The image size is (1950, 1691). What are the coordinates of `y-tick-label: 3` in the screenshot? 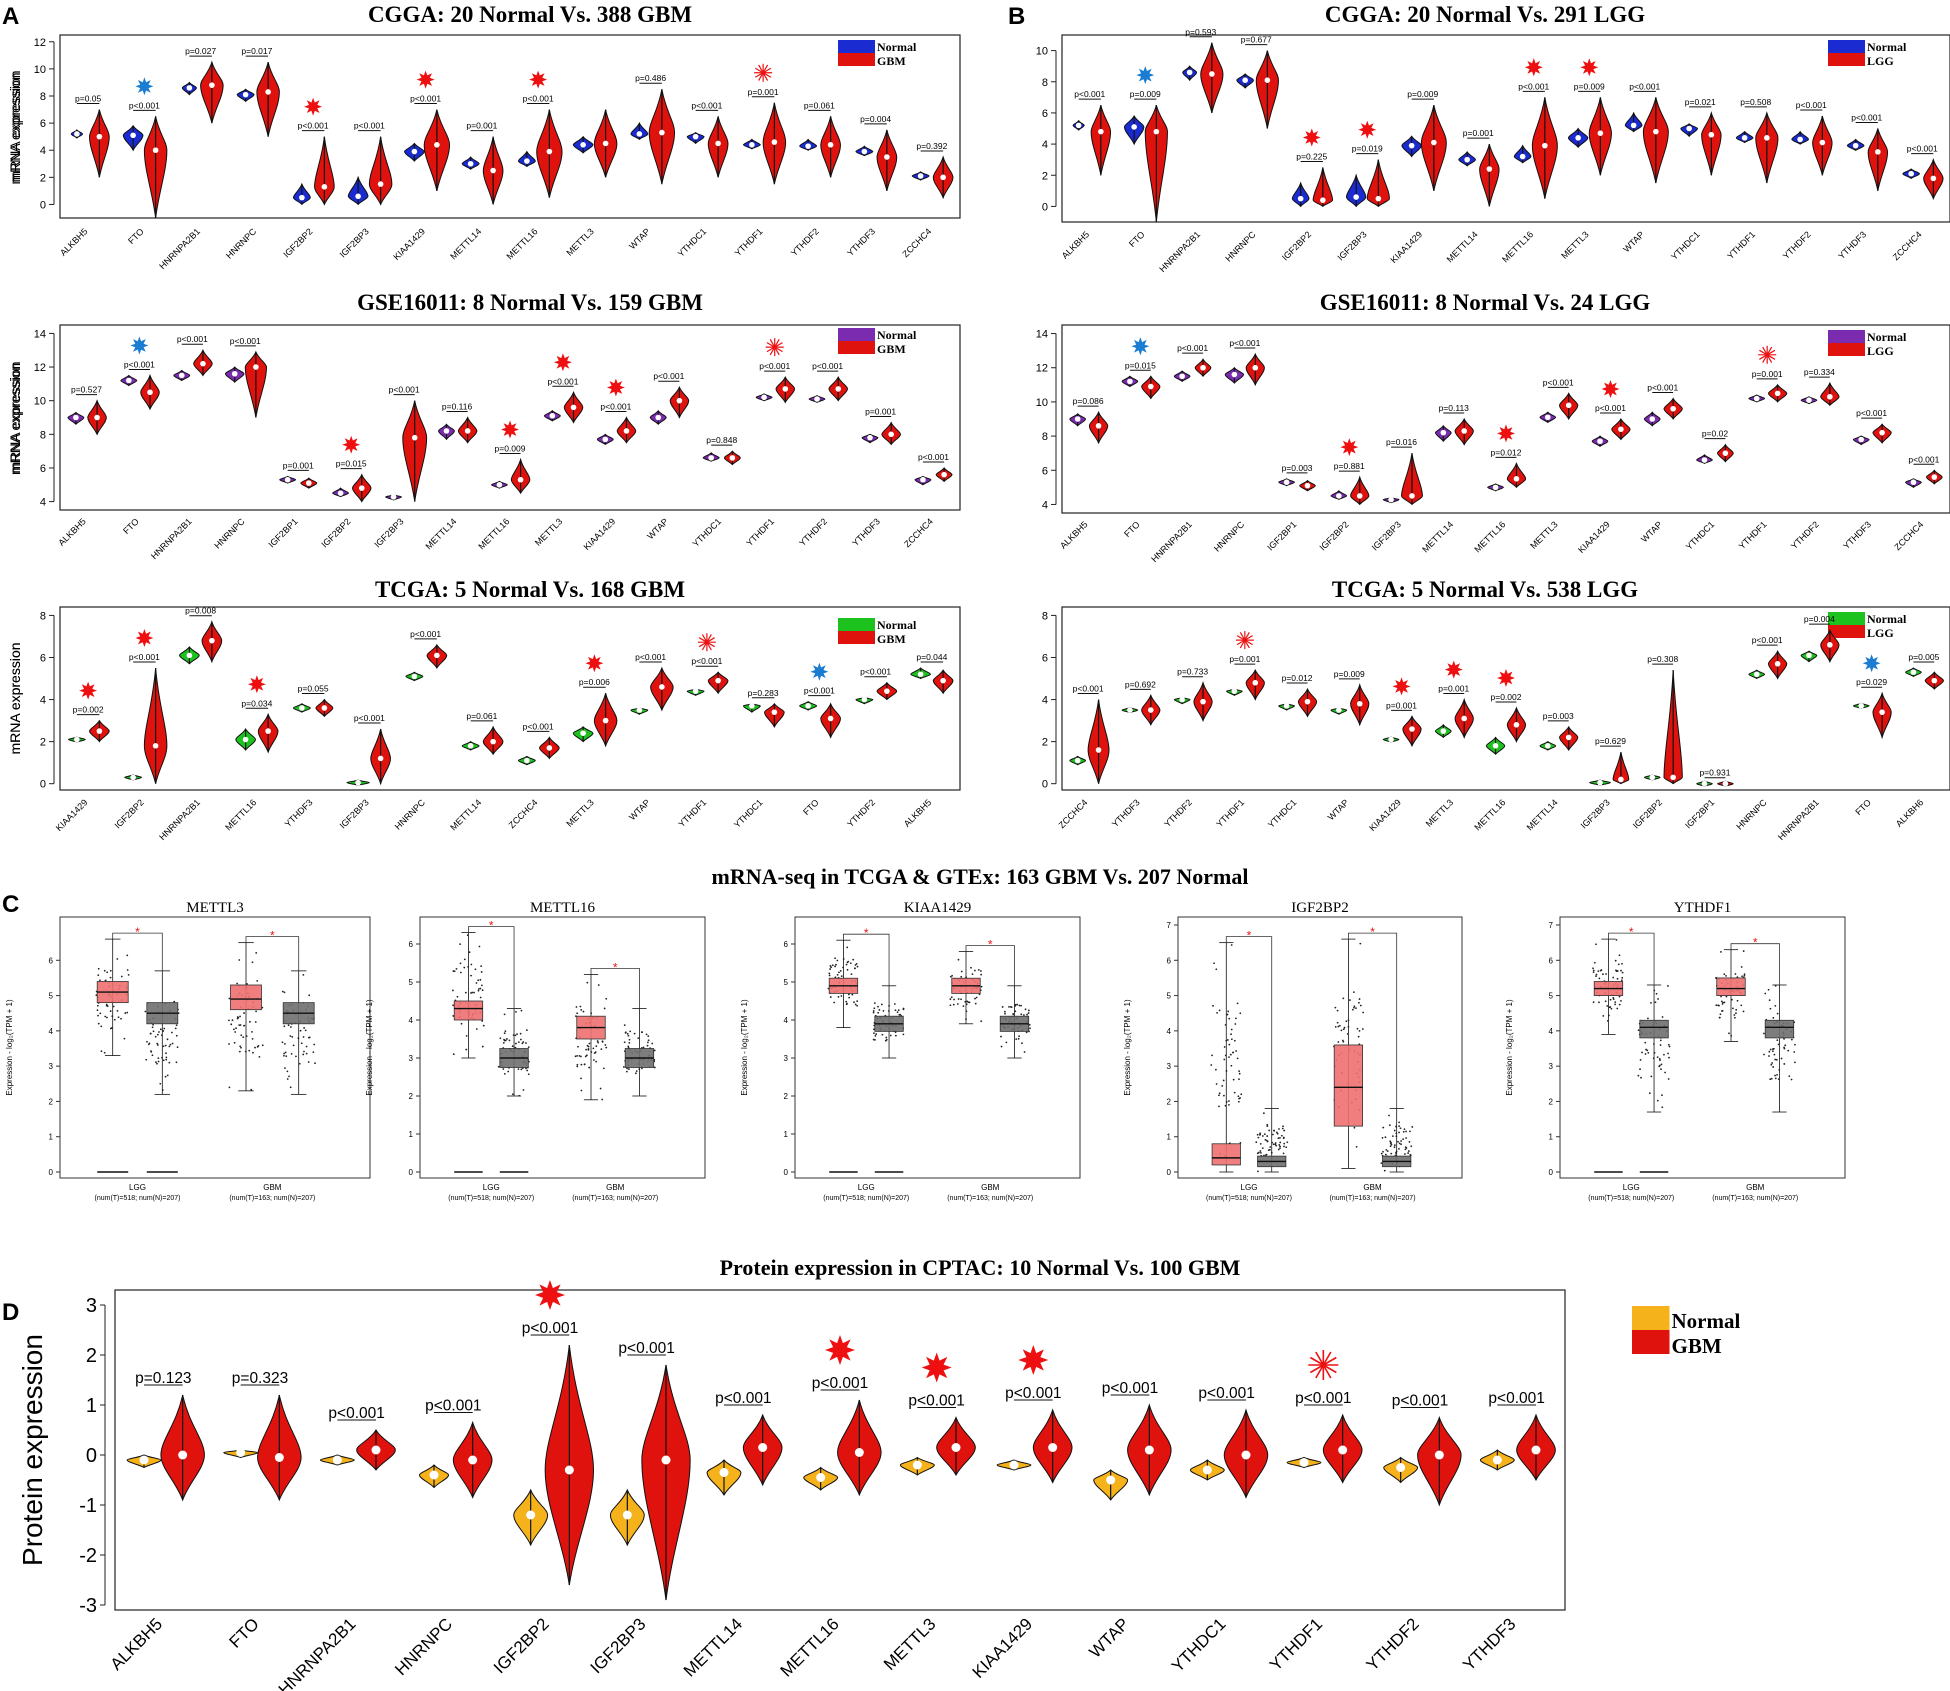 It's located at (91, 1306).